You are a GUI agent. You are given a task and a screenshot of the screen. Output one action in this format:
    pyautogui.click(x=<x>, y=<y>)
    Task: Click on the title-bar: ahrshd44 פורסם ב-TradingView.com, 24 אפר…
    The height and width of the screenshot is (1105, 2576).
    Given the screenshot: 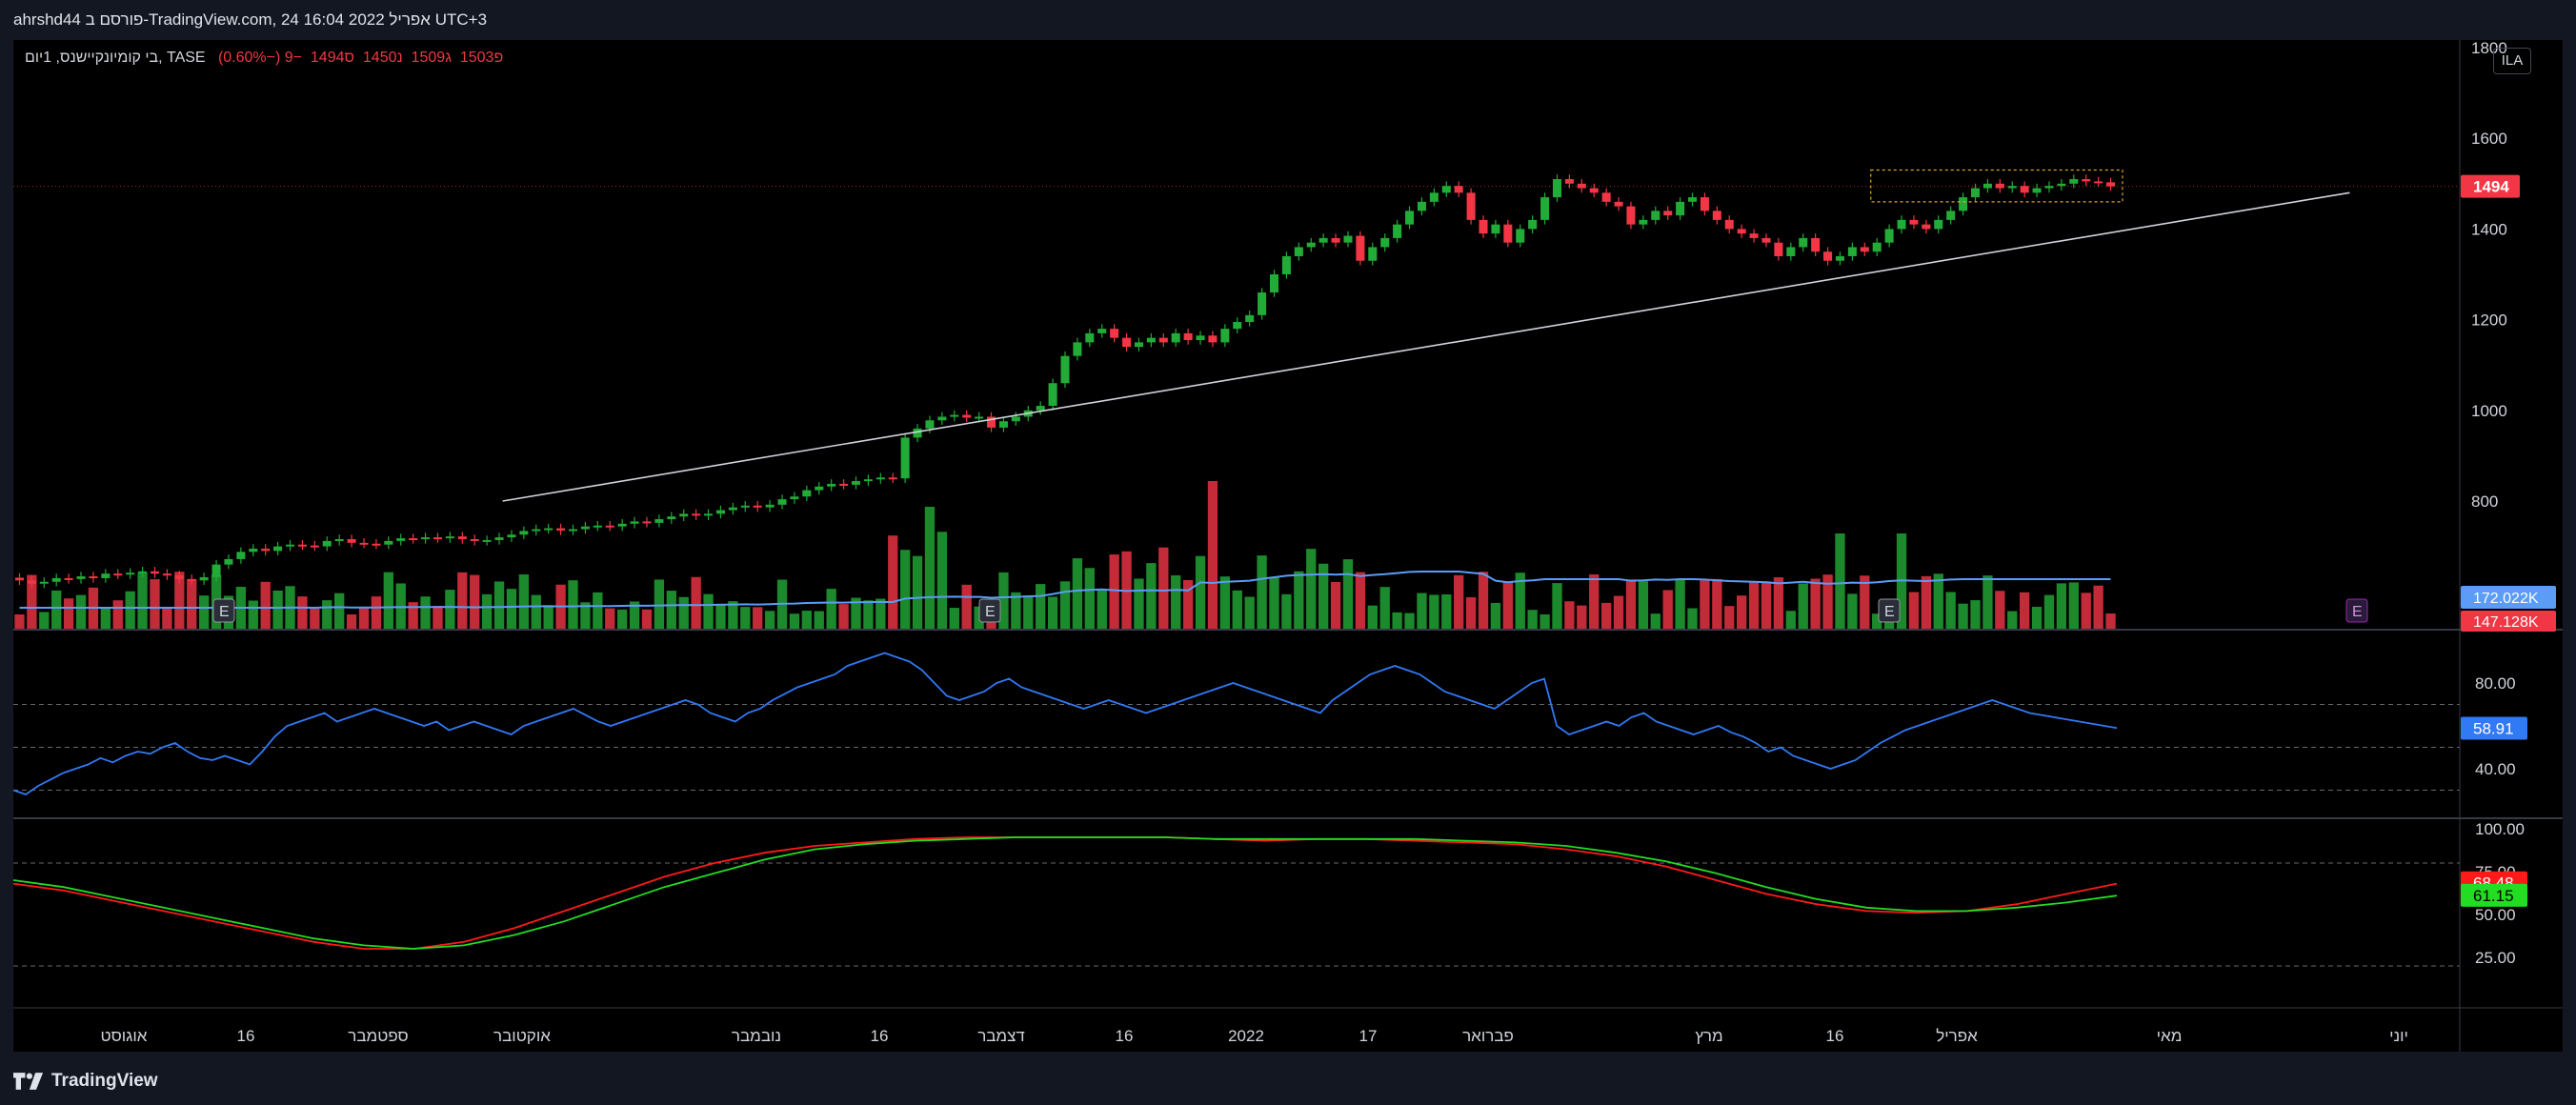 What is the action you would take?
    pyautogui.click(x=1288, y=20)
    